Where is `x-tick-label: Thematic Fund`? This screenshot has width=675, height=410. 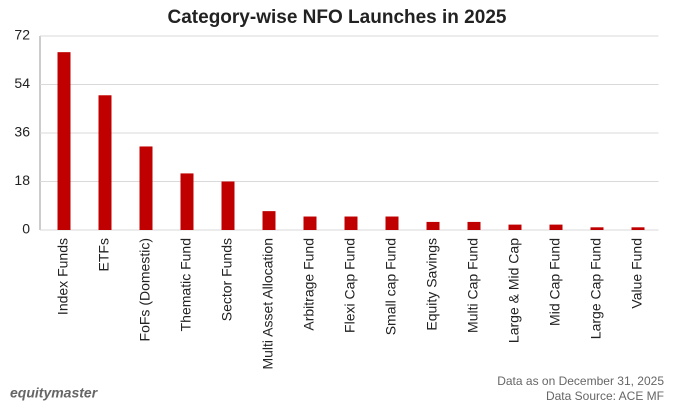
x-tick-label: Thematic Fund is located at coordinates (186, 284).